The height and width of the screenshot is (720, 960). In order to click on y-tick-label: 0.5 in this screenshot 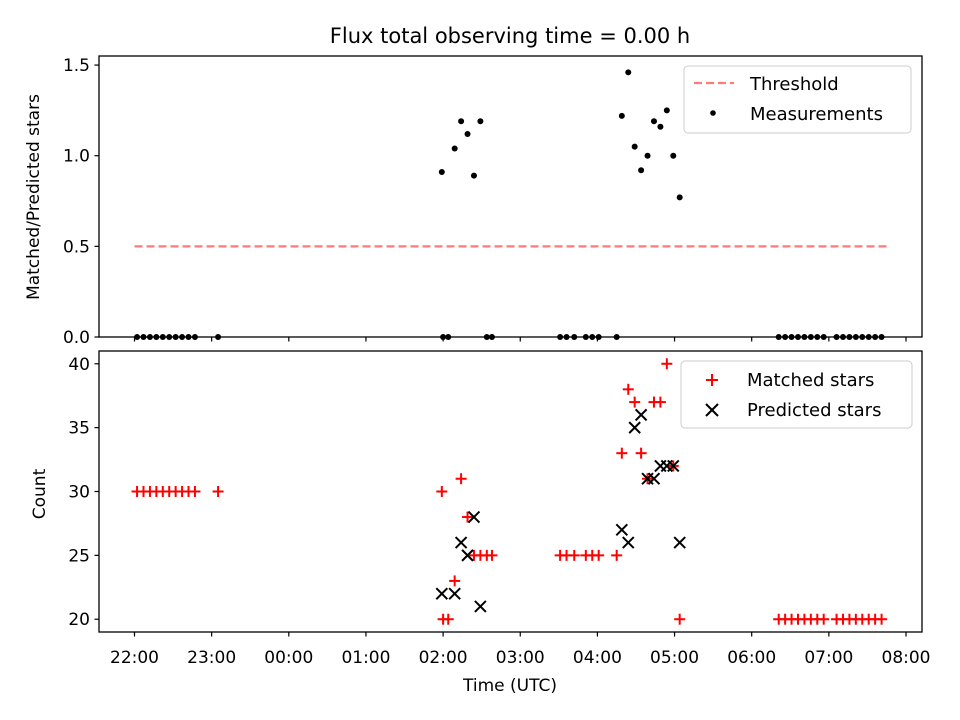, I will do `click(76, 247)`.